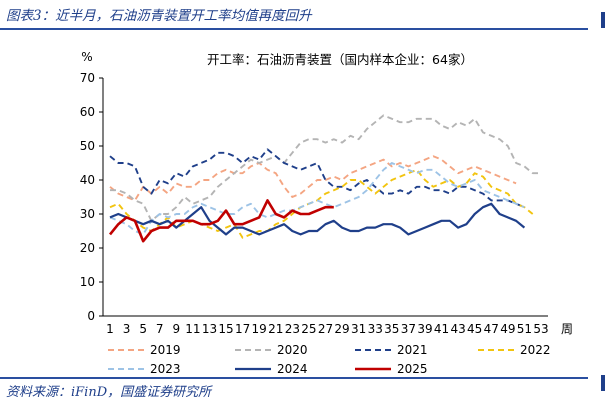 This screenshot has width=612, height=409. I want to click on x-axis-unit: 周, so click(567, 329).